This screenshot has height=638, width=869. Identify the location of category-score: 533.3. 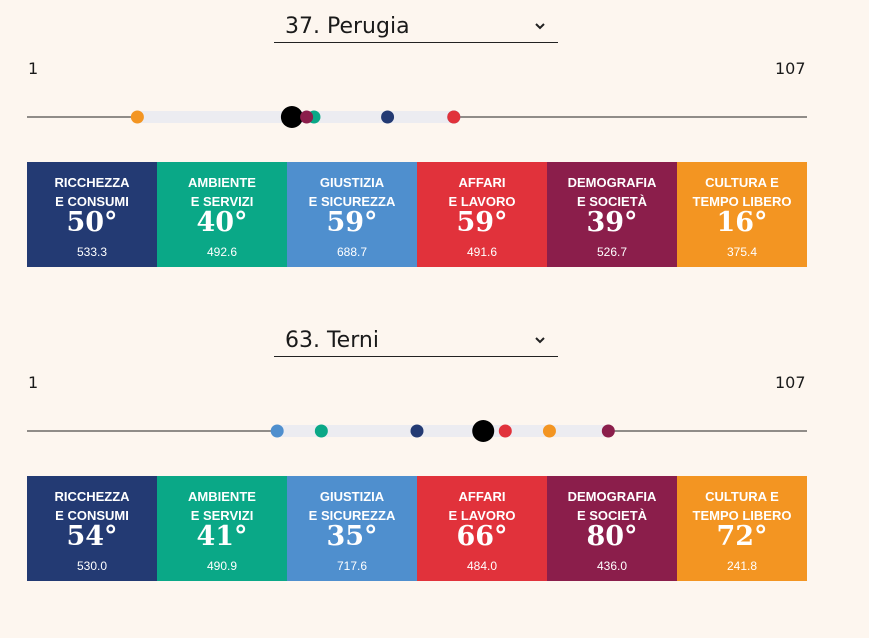
(92, 252).